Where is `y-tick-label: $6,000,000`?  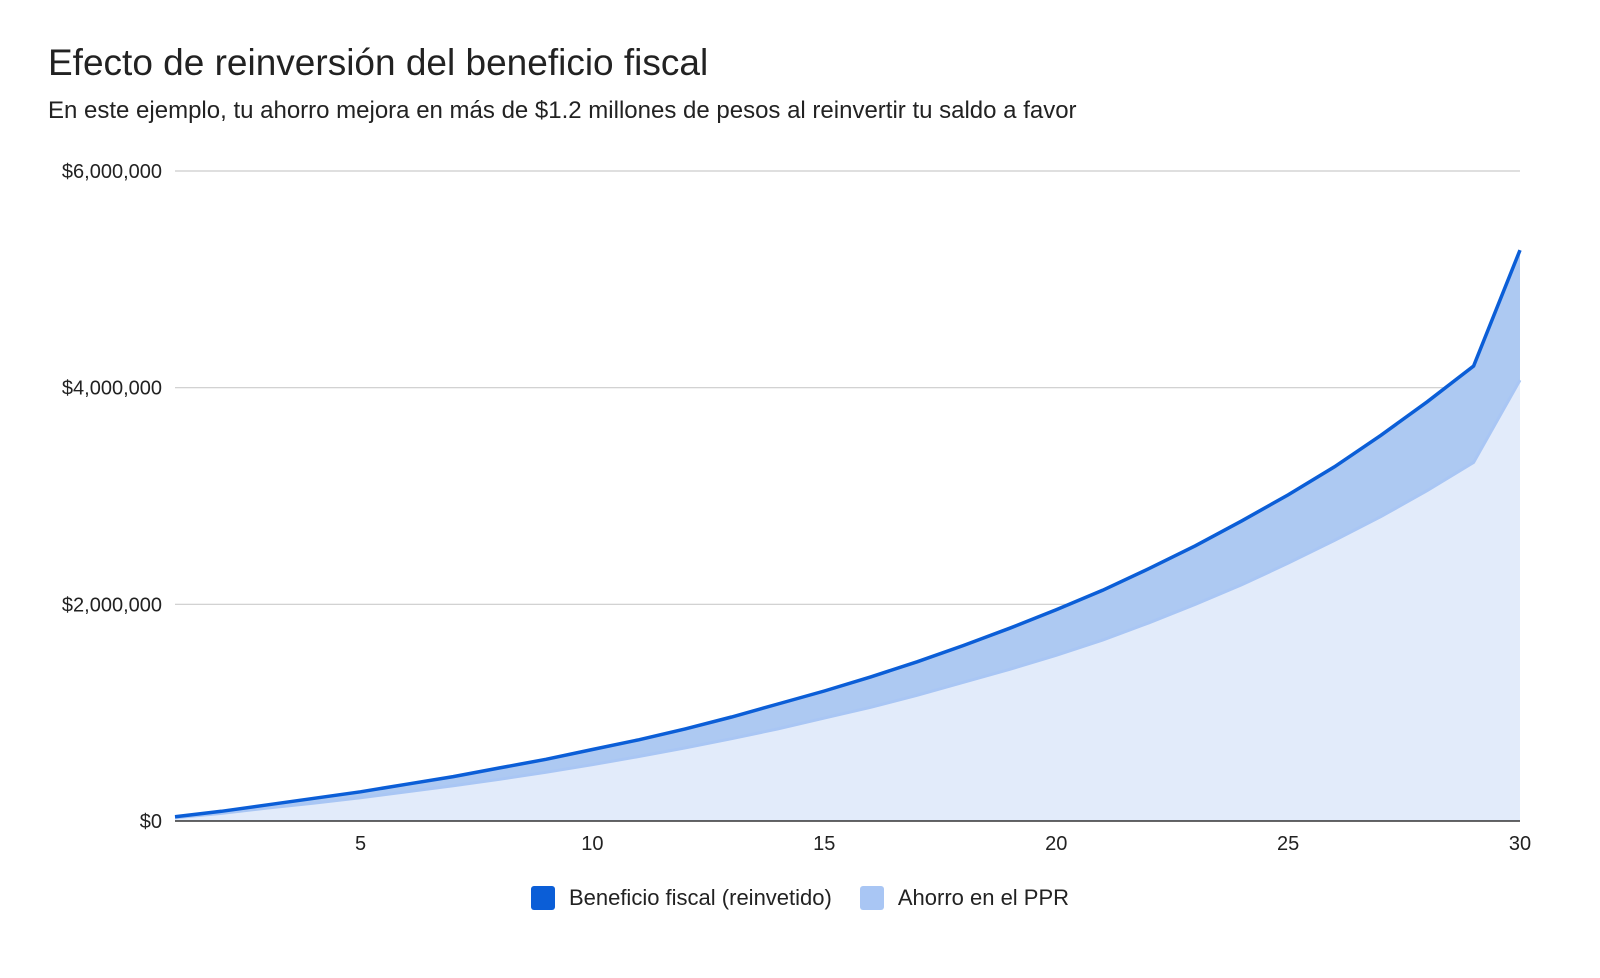
y-tick-label: $6,000,000 is located at coordinates (112, 172).